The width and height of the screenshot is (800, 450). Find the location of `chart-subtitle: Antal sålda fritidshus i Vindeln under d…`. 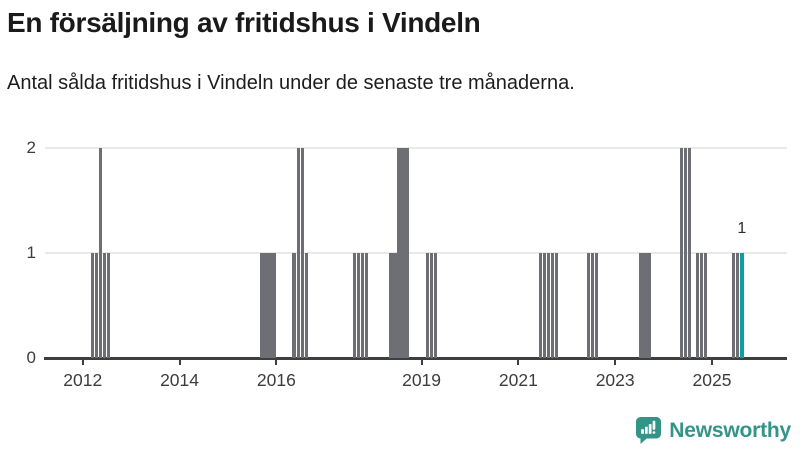

chart-subtitle: Antal sålda fritidshus i Vindeln under d… is located at coordinates (291, 83).